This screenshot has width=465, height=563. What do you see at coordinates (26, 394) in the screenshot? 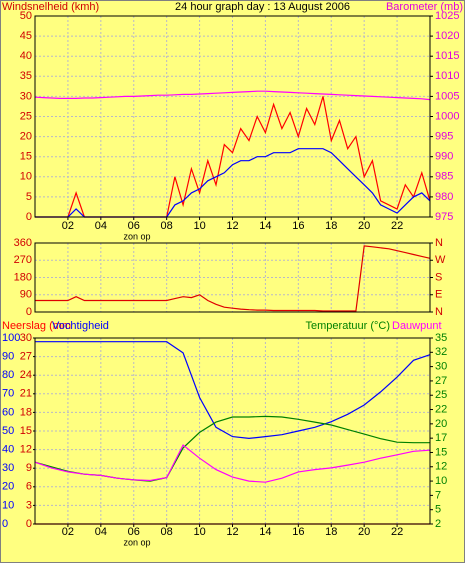
I see `y3-tick-label: 21` at bounding box center [26, 394].